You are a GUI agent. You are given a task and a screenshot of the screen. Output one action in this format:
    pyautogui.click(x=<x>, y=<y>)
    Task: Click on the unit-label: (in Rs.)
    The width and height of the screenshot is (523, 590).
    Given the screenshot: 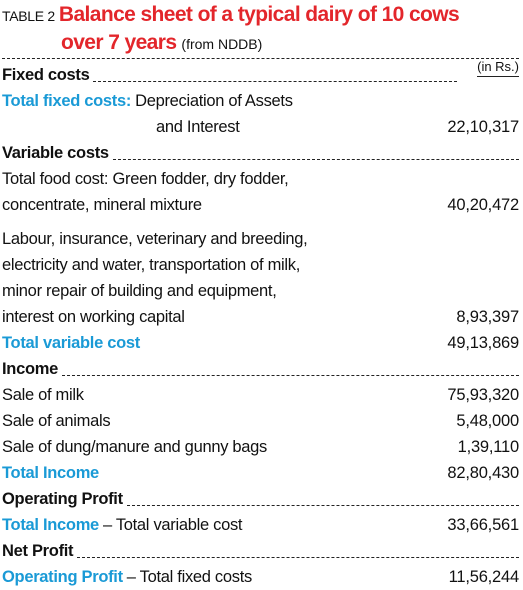 What is the action you would take?
    pyautogui.click(x=498, y=67)
    